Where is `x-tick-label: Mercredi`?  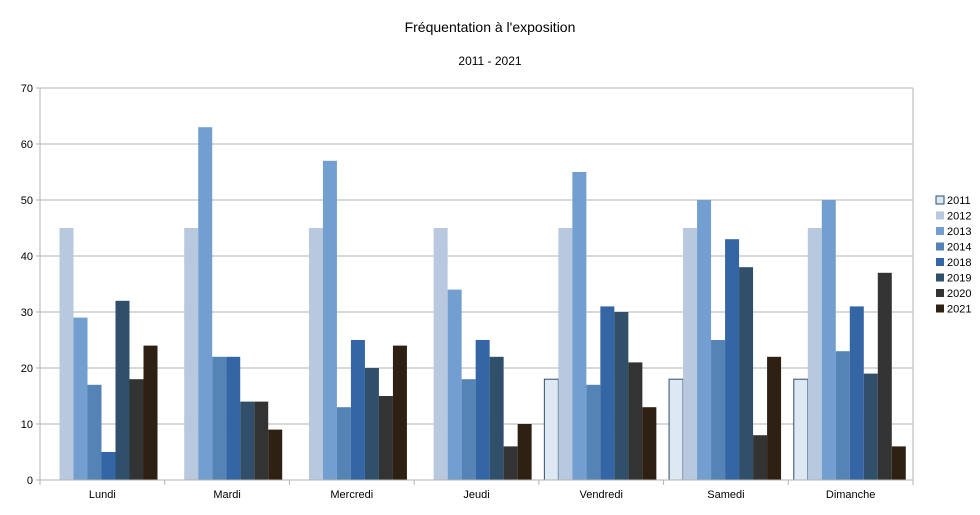 x-tick-label: Mercredi is located at coordinates (351, 495).